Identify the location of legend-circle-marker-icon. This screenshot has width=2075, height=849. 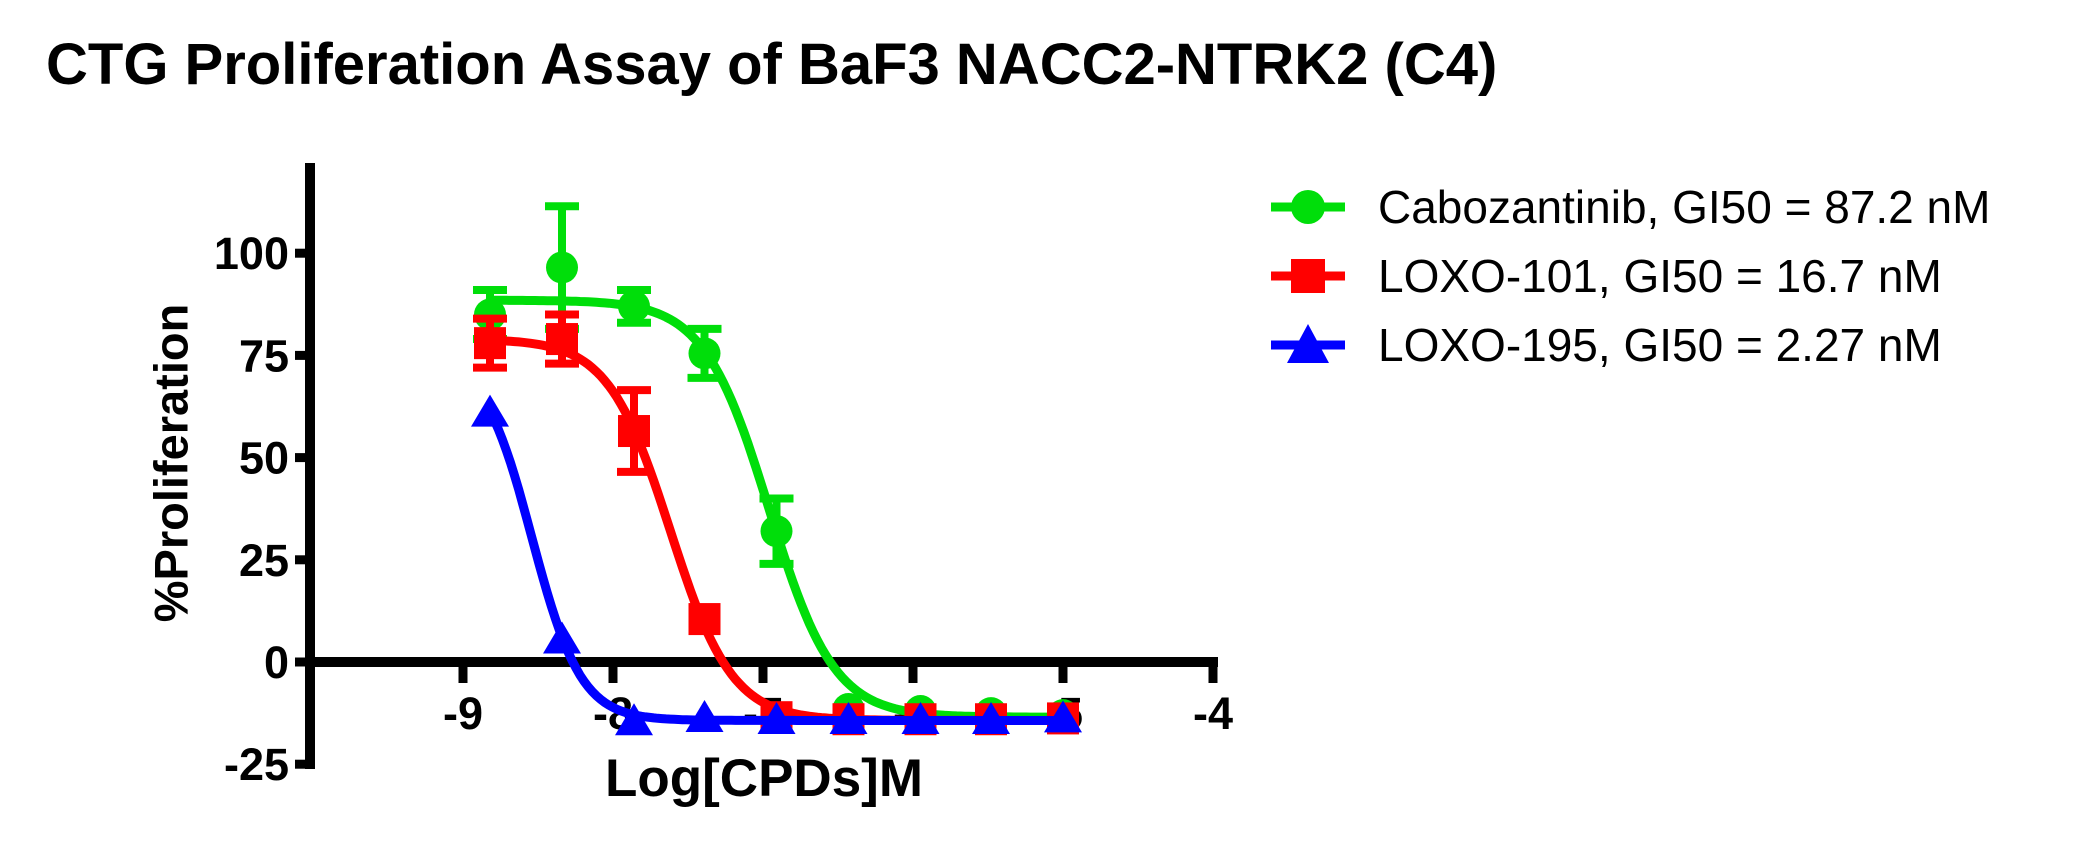
(1308, 206).